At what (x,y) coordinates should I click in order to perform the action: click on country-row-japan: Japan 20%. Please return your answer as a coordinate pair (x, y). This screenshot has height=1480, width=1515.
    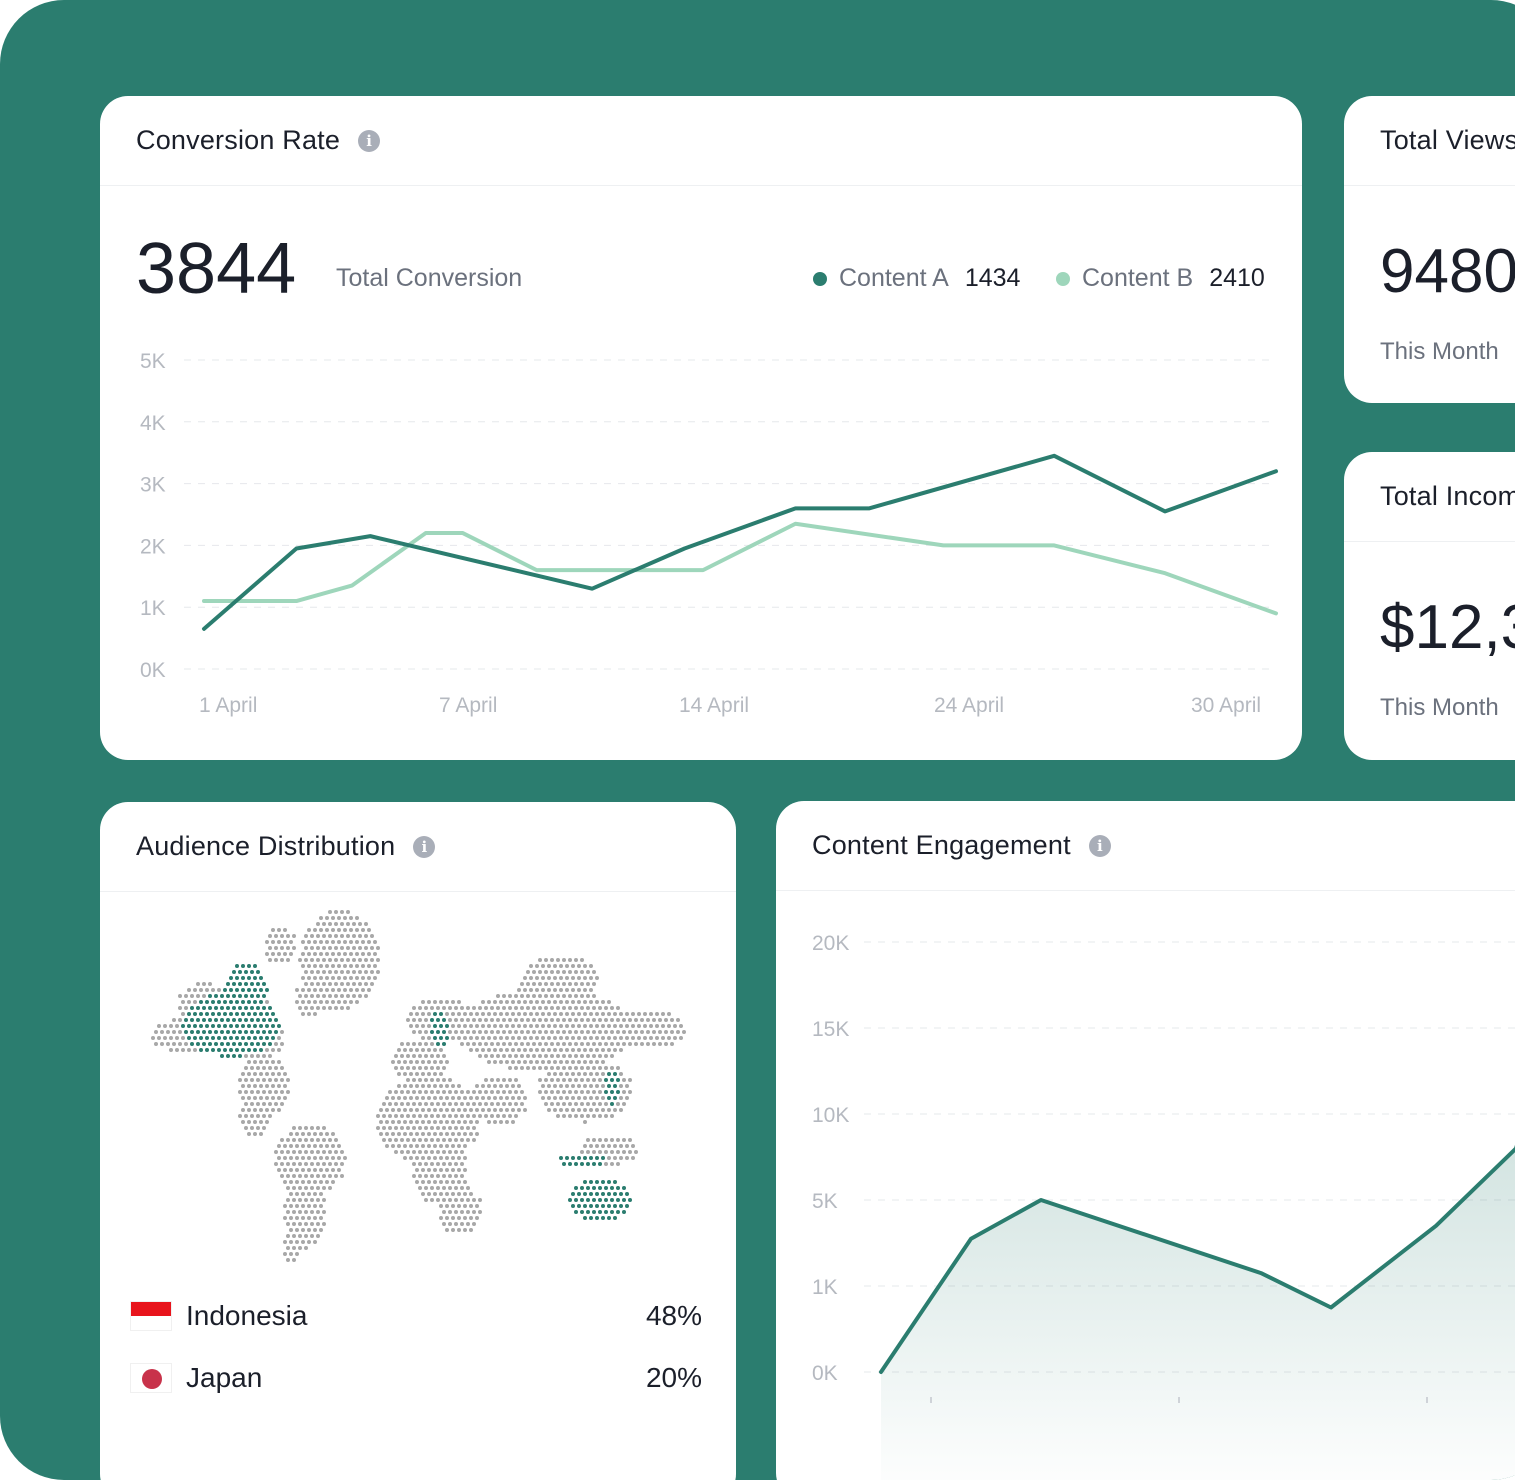
    Looking at the image, I should click on (416, 1378).